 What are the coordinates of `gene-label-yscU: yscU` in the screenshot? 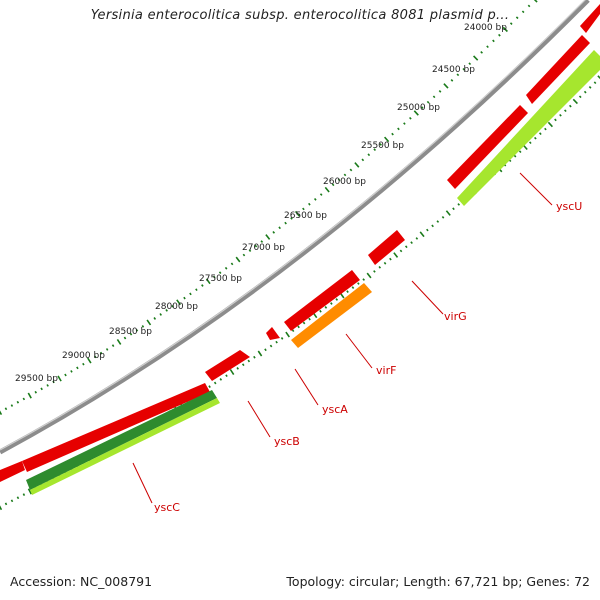 It's located at (569, 206).